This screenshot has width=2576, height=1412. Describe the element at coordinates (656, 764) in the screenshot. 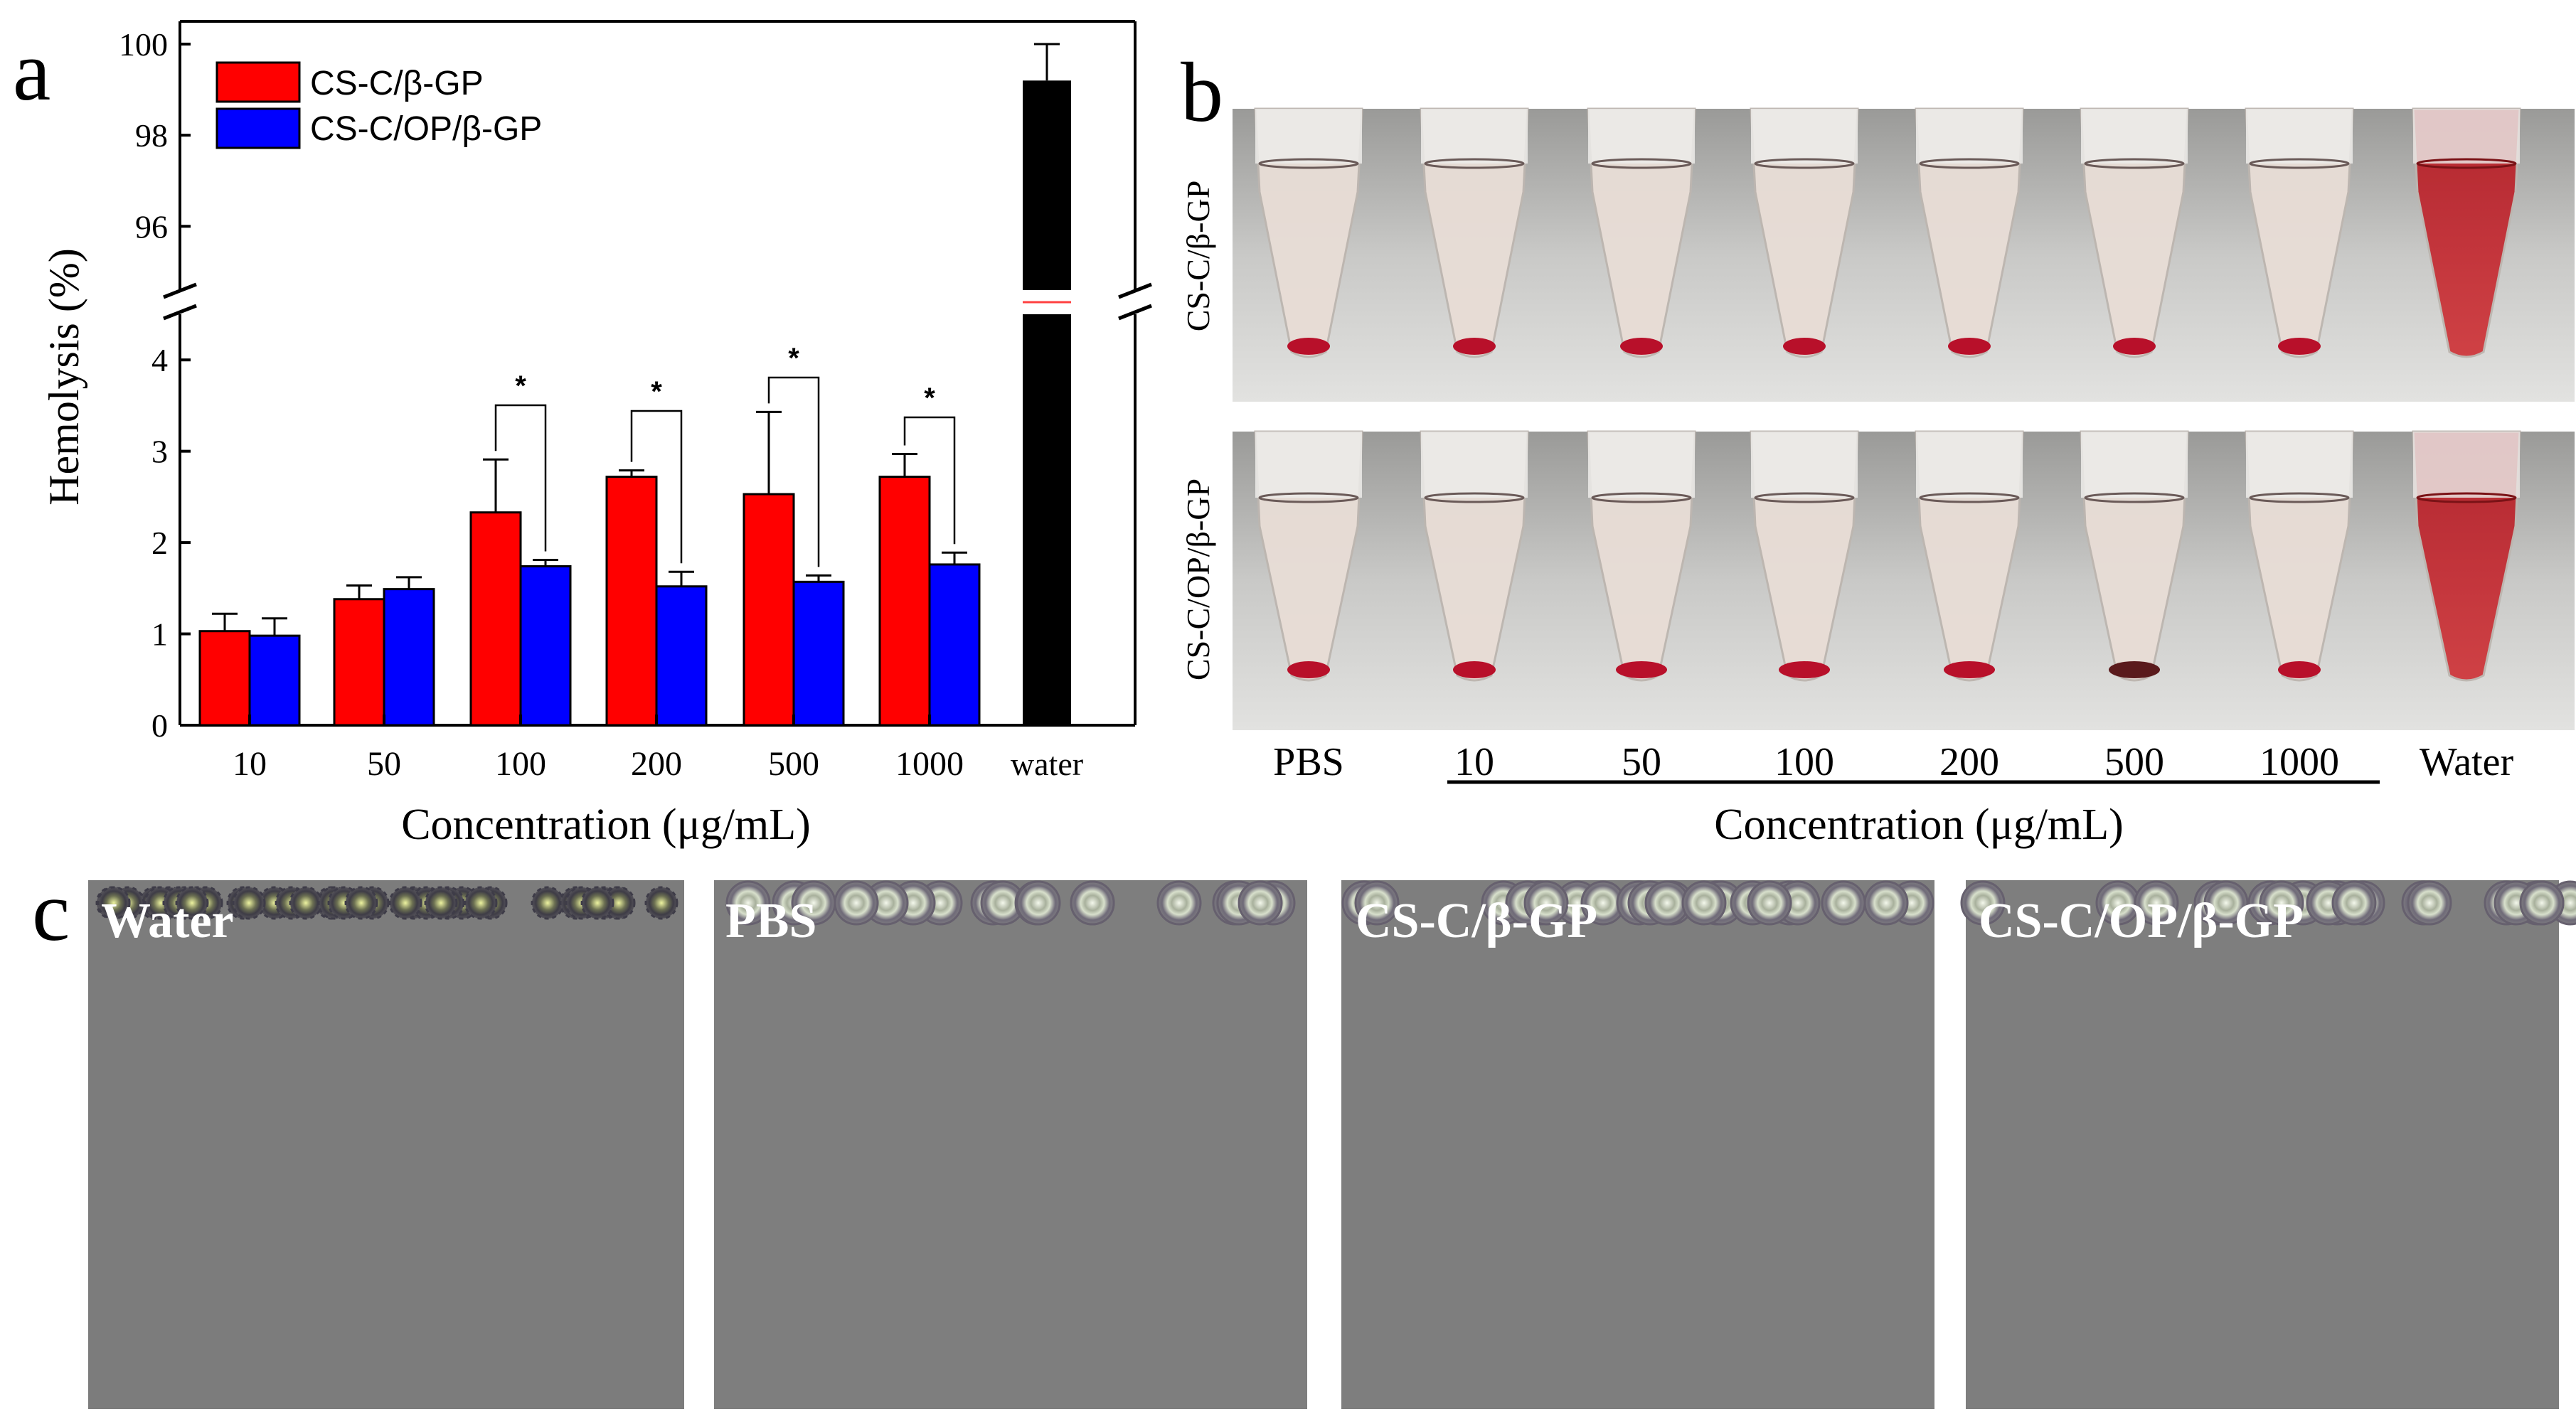

I see `x-tick-label: 200` at that location.